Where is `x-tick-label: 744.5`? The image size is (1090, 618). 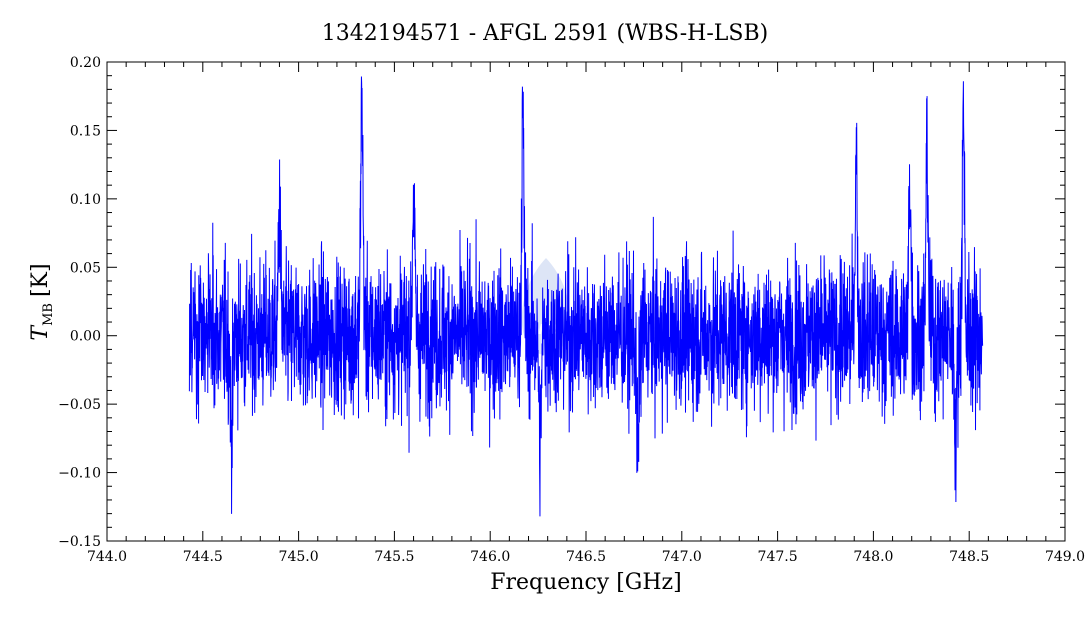 x-tick-label: 744.5 is located at coordinates (203, 557).